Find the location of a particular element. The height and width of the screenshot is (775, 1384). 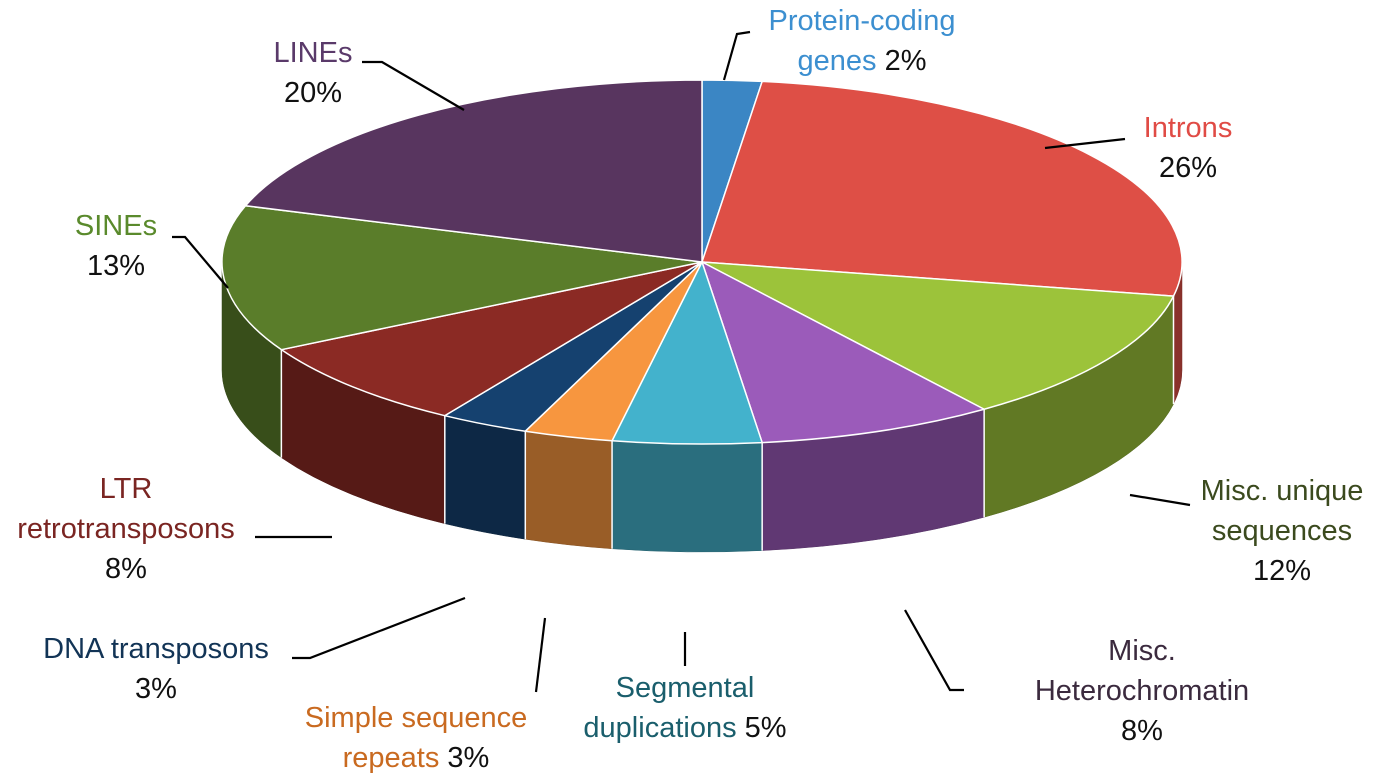

label-pct-misc-unique-sequences: 12% is located at coordinates (1282, 571).